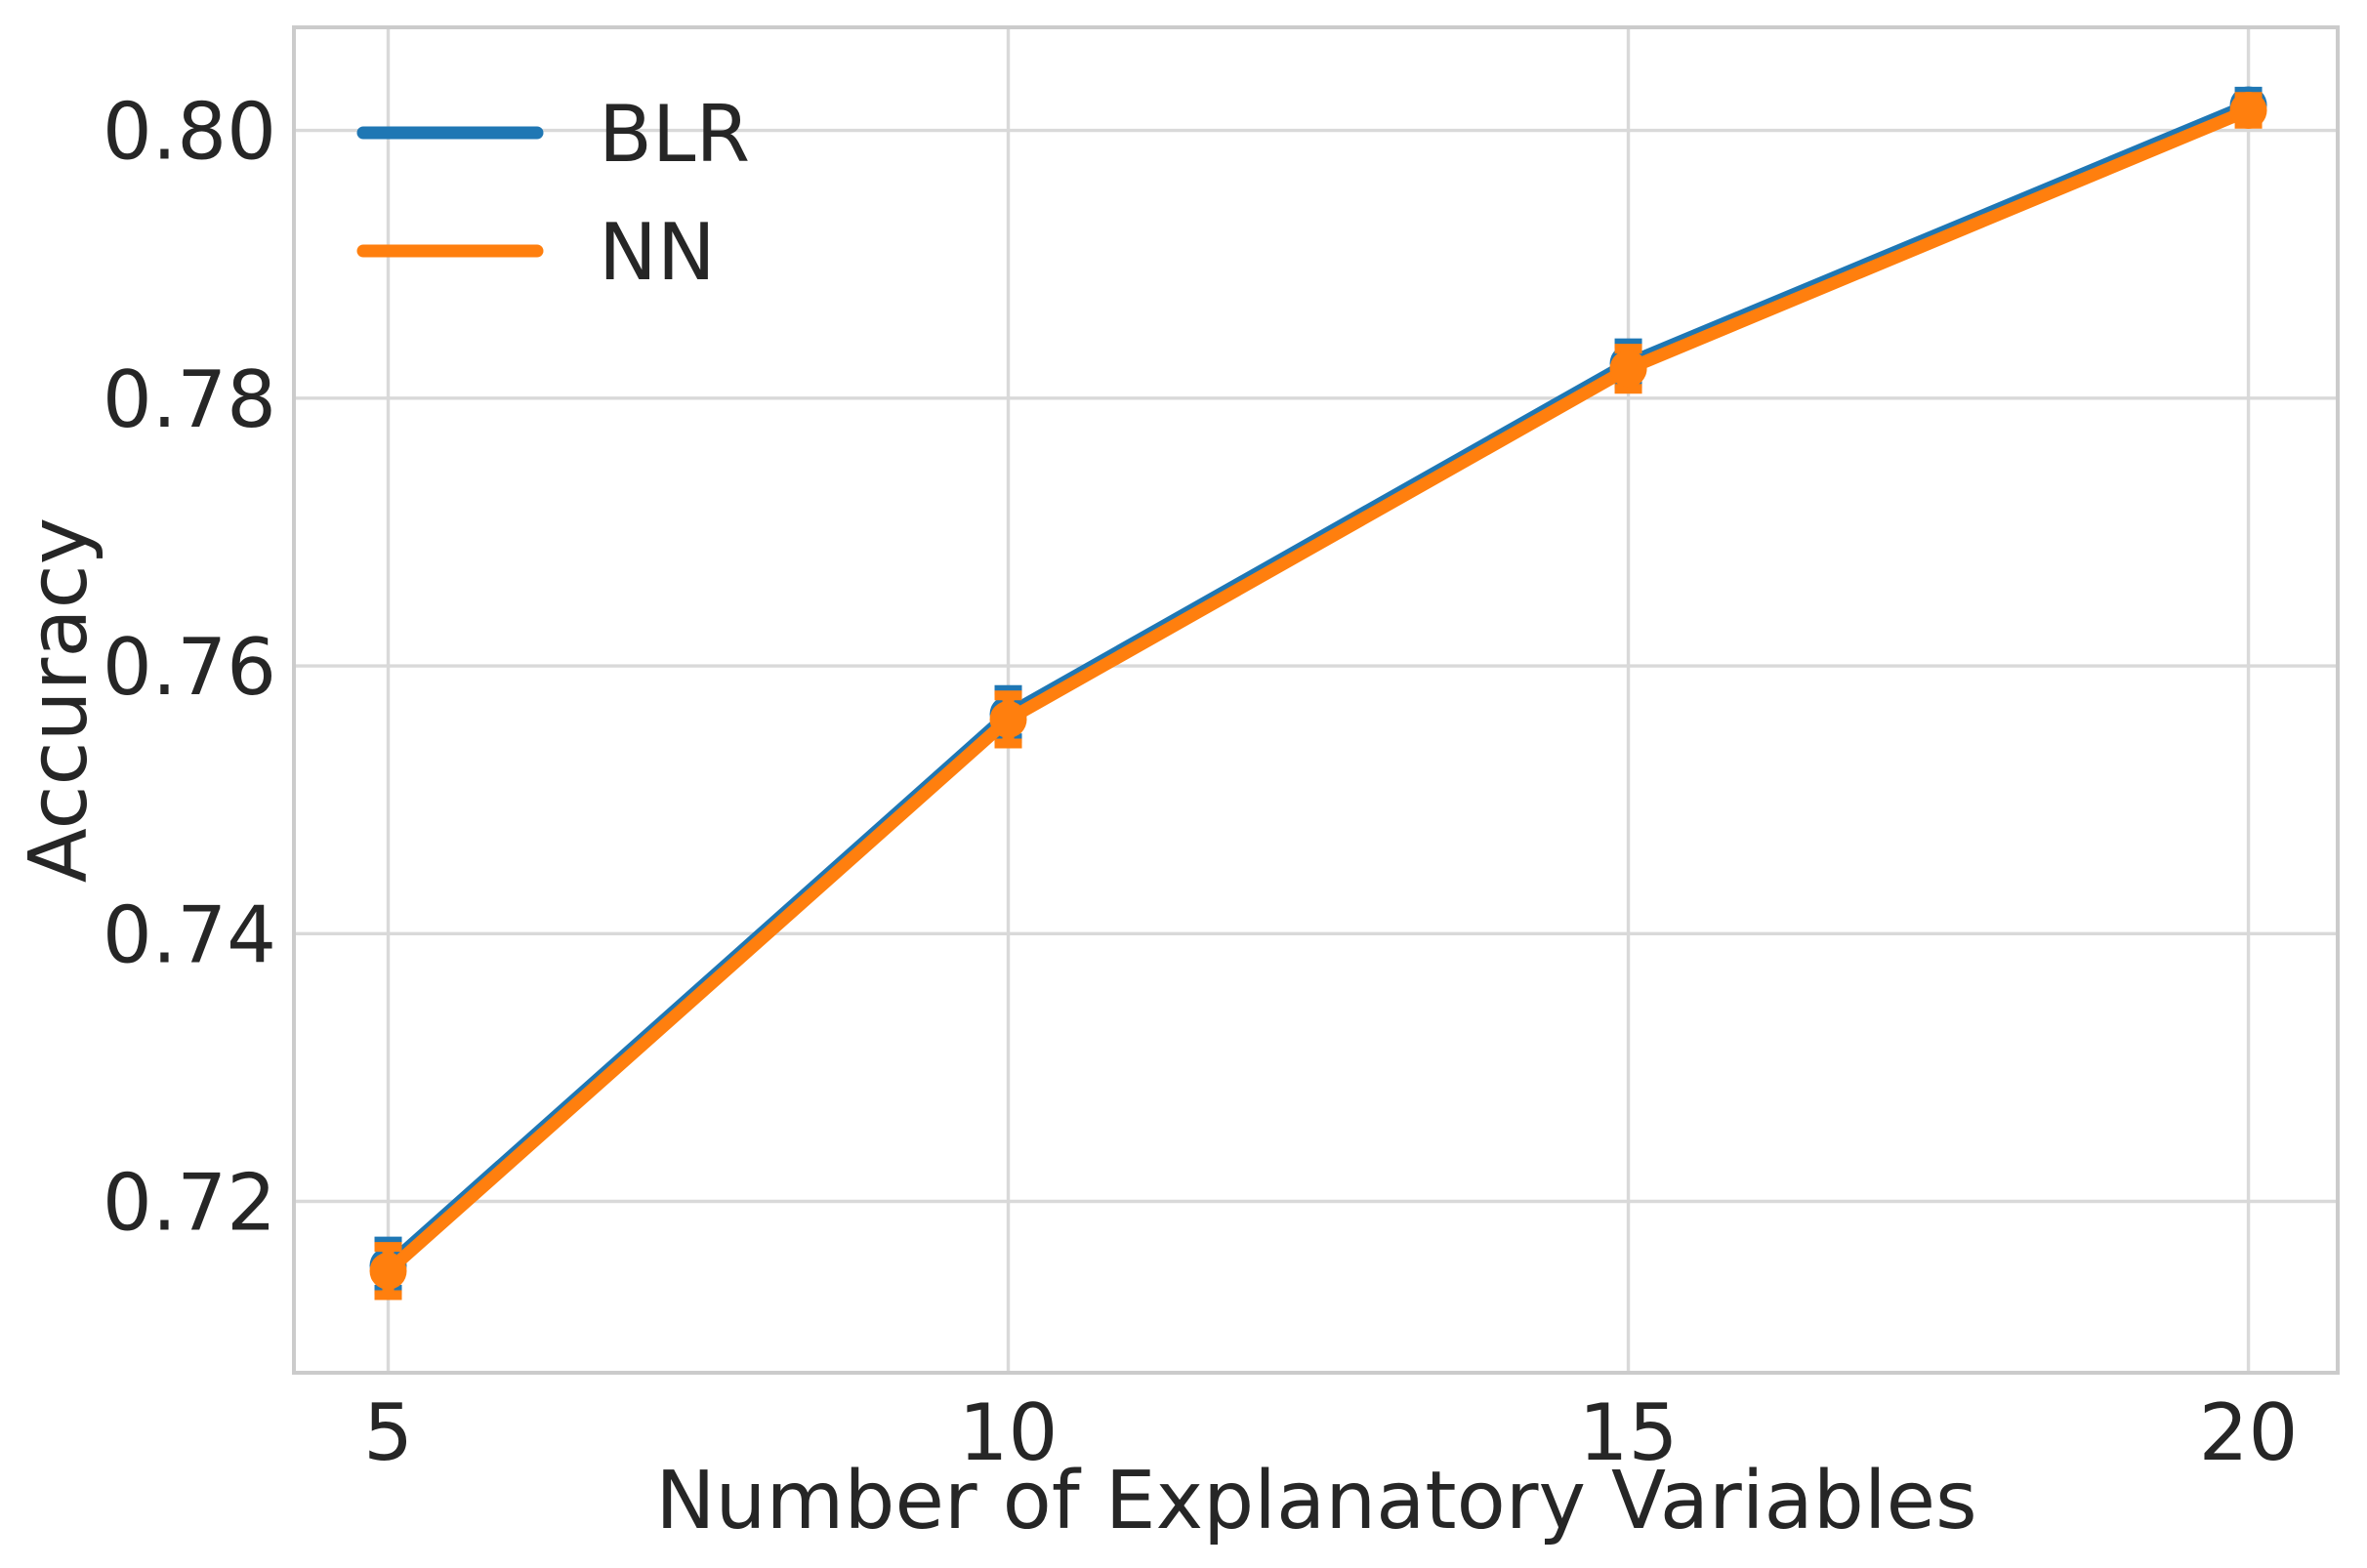  I want to click on x-tick-label: 5, so click(388, 1432).